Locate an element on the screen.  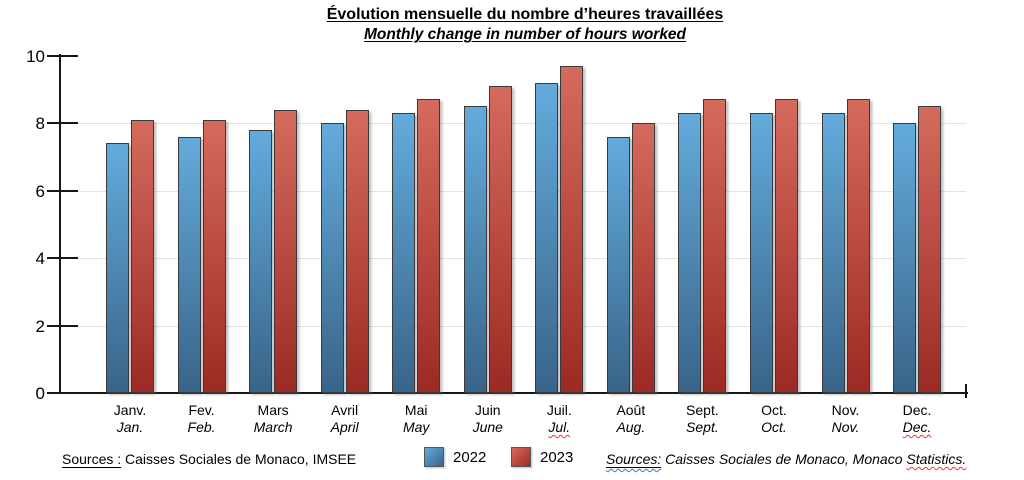
month-label-en-misspell-flag: Dec. is located at coordinates (917, 427).